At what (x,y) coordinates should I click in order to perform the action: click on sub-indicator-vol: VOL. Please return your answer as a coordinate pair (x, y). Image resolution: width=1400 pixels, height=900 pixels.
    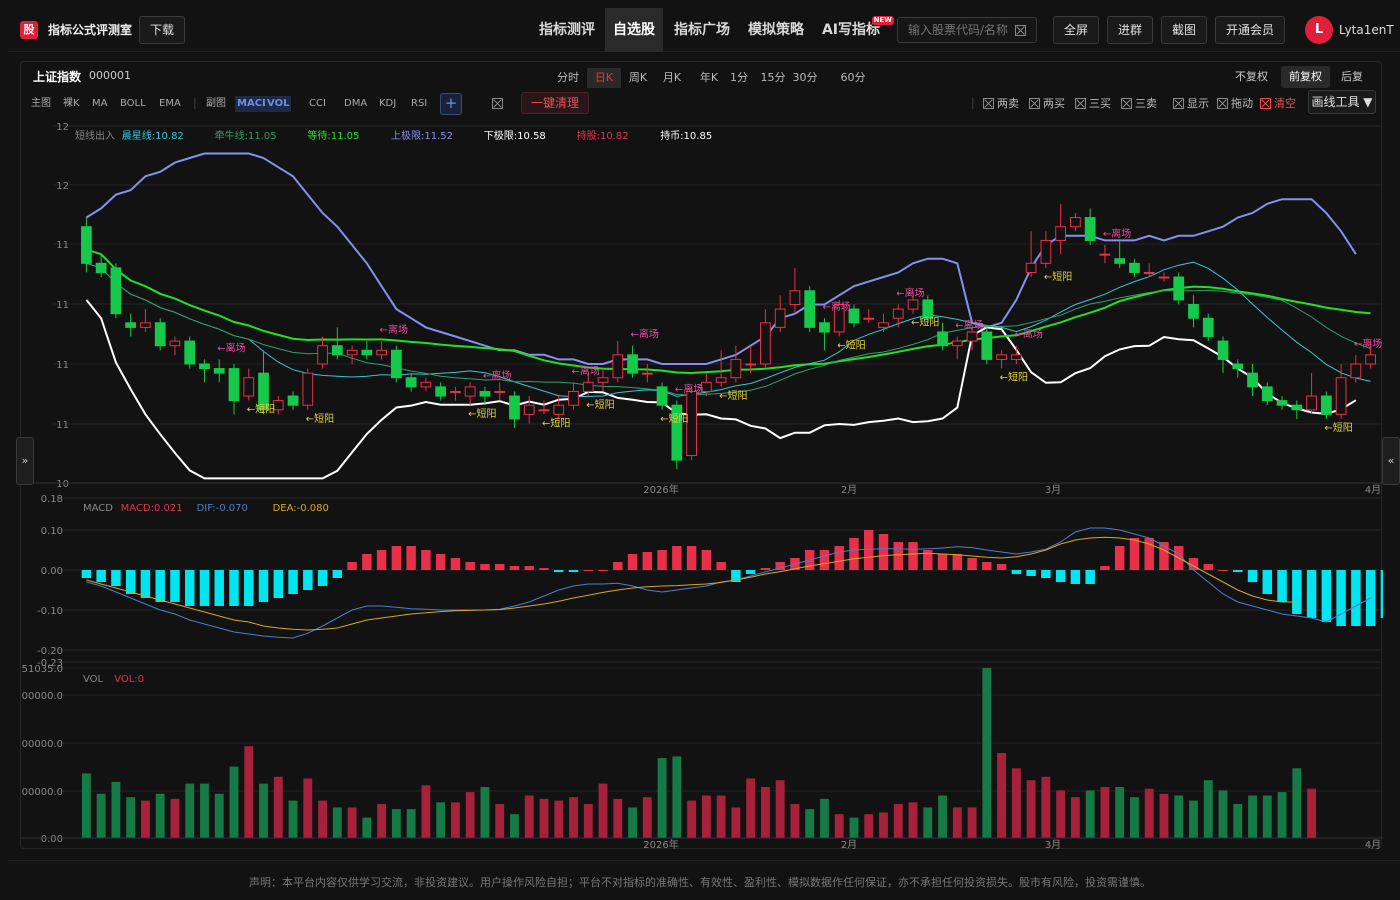
    Looking at the image, I should click on (278, 104).